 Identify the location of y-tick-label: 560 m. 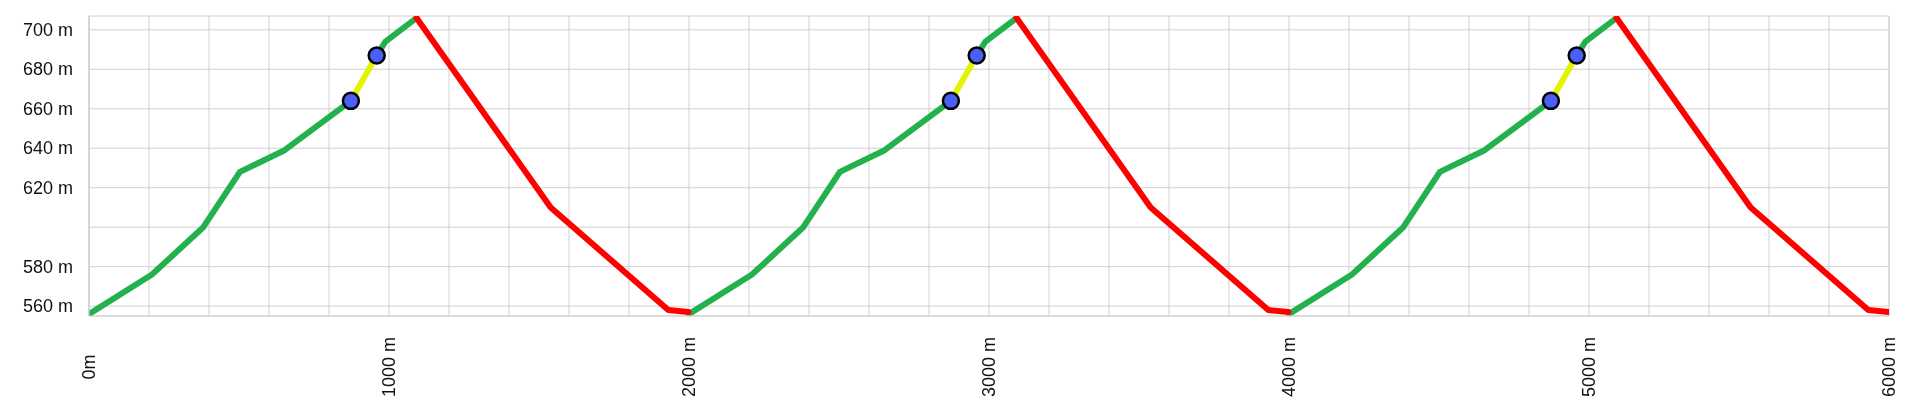
(47, 306).